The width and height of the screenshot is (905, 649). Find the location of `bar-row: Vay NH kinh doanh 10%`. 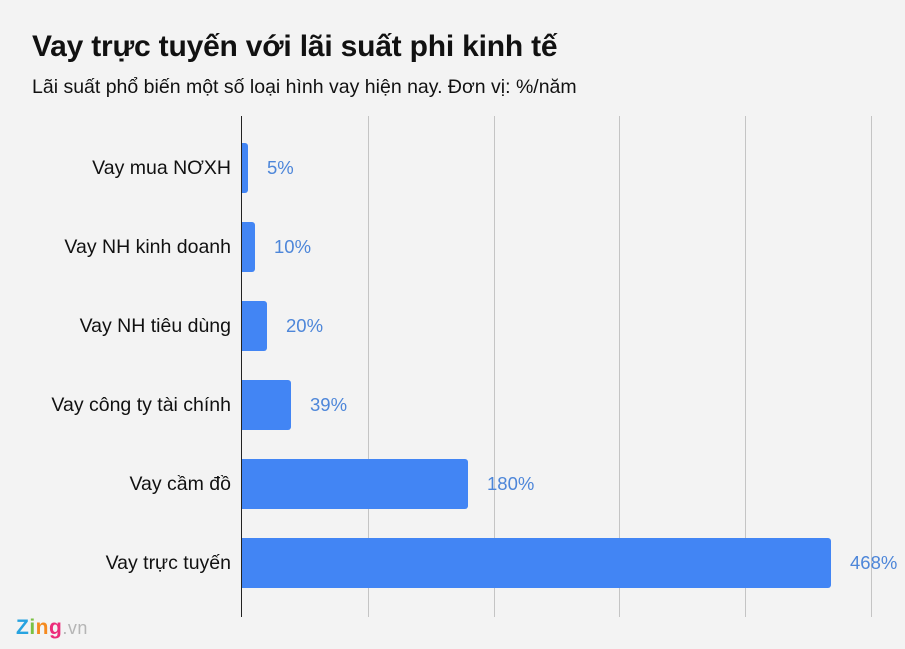

bar-row: Vay NH kinh doanh 10% is located at coordinates (452, 247).